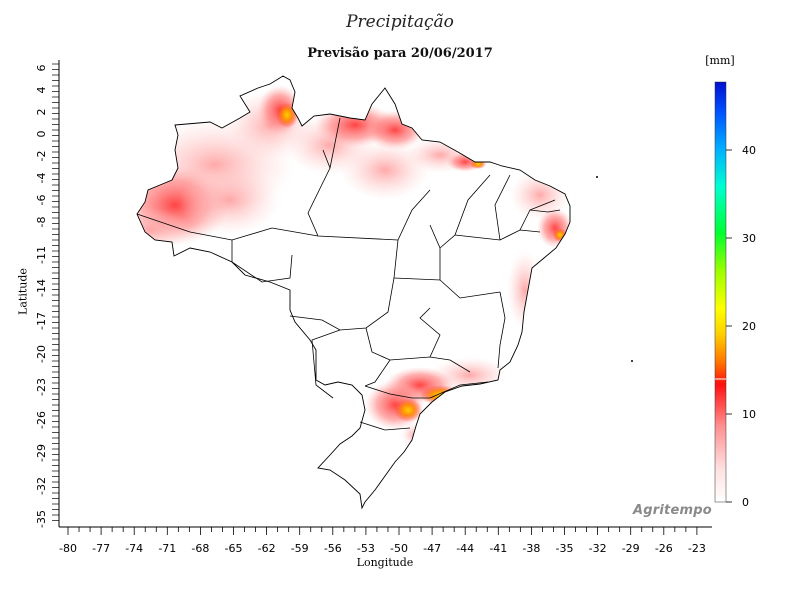 This screenshot has height=600, width=800. Describe the element at coordinates (41, 200) in the screenshot. I see `y-tick-label: -6` at that location.